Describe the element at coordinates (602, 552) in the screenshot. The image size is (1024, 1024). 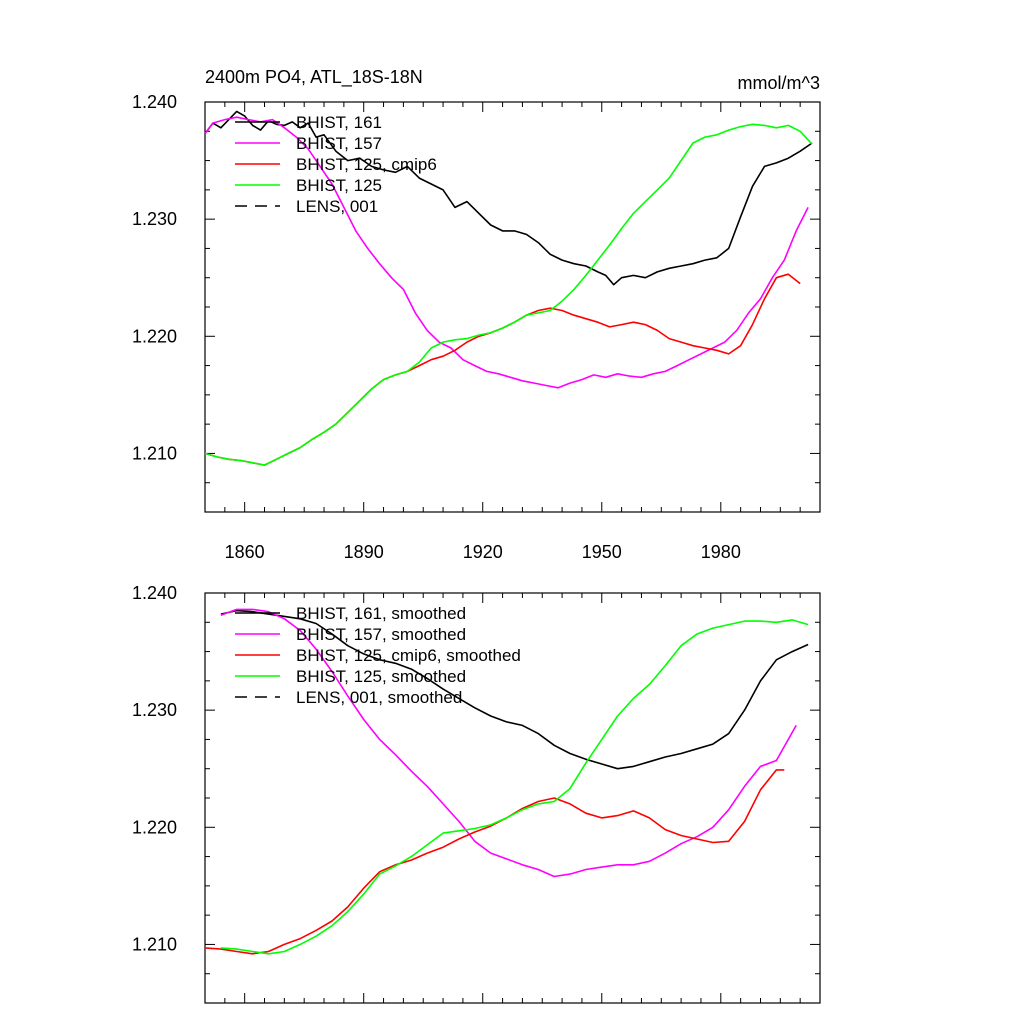
I see `x-tick-label: 1950` at that location.